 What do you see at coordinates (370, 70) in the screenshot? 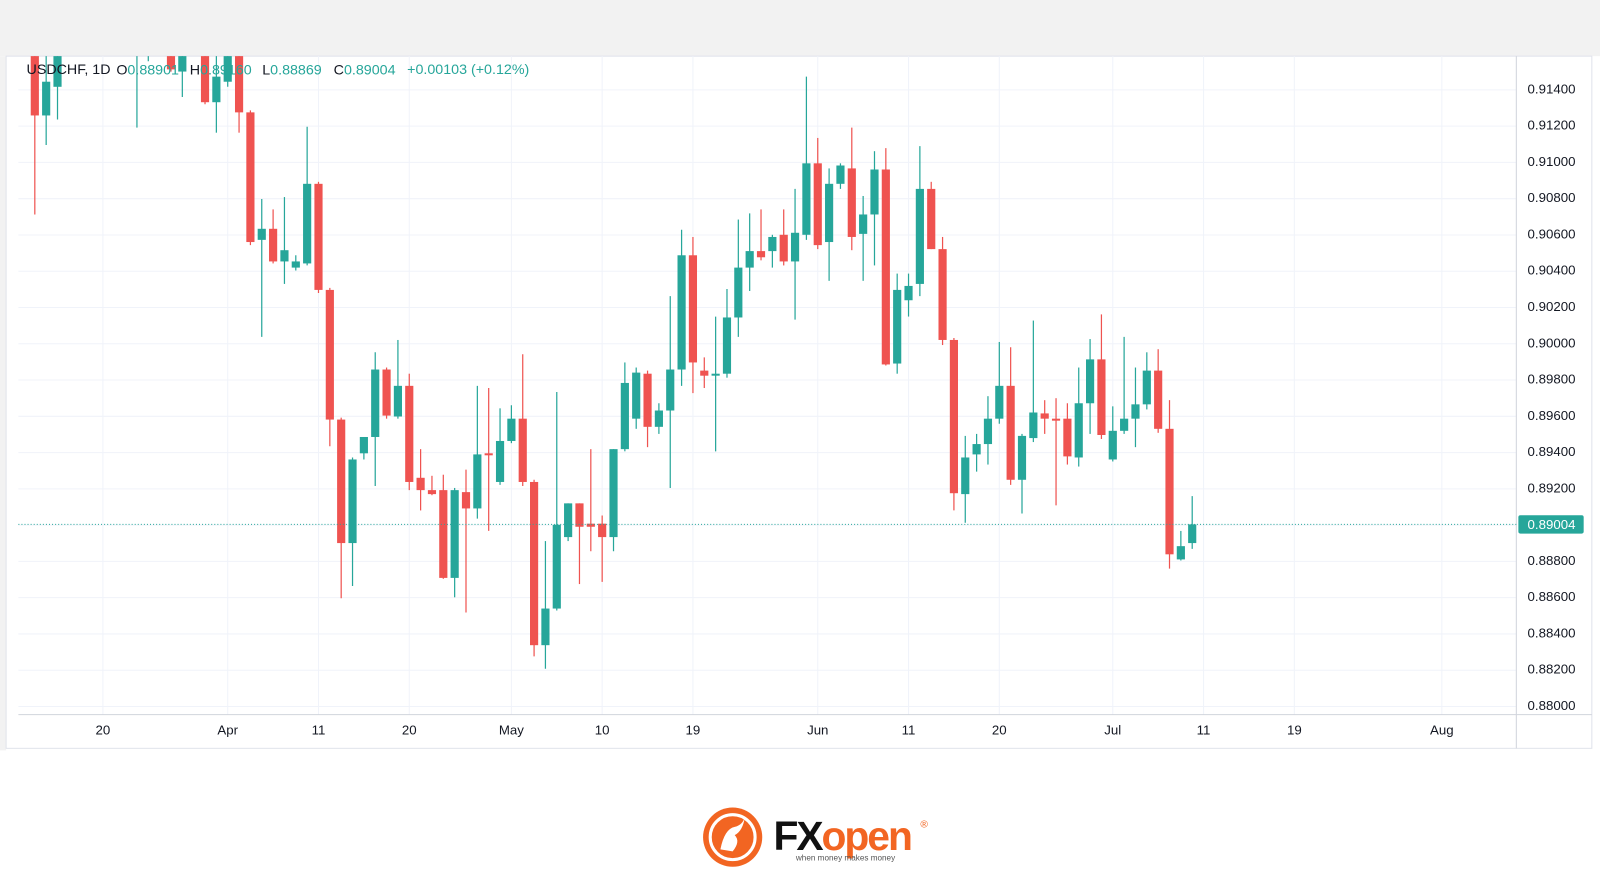
I see `ohlc-value: 0.89004` at bounding box center [370, 70].